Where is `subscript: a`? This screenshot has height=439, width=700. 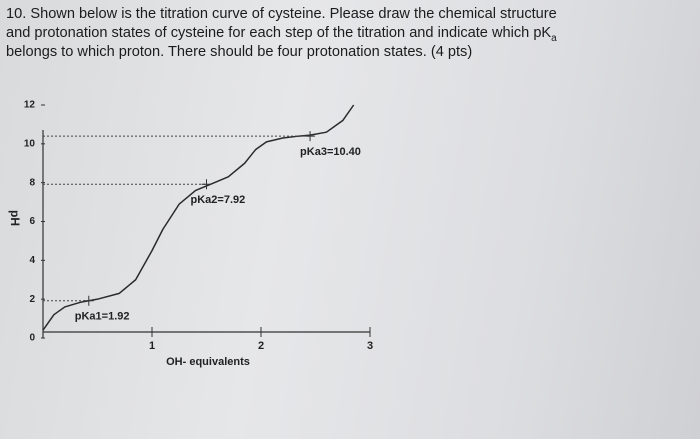
subscript: a is located at coordinates (554, 38).